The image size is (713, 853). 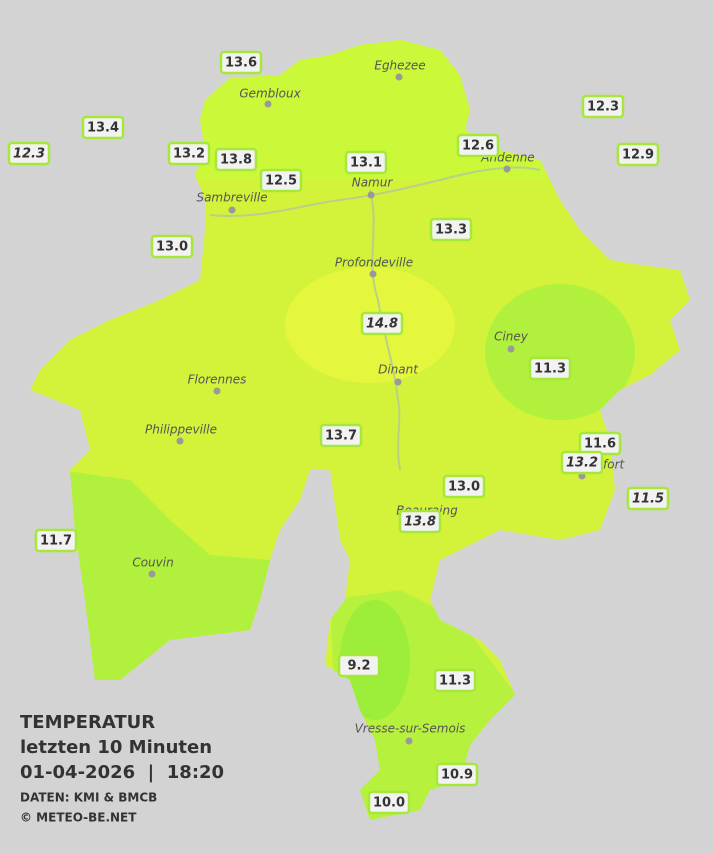 I want to click on city-label: Profondeville, so click(x=374, y=263).